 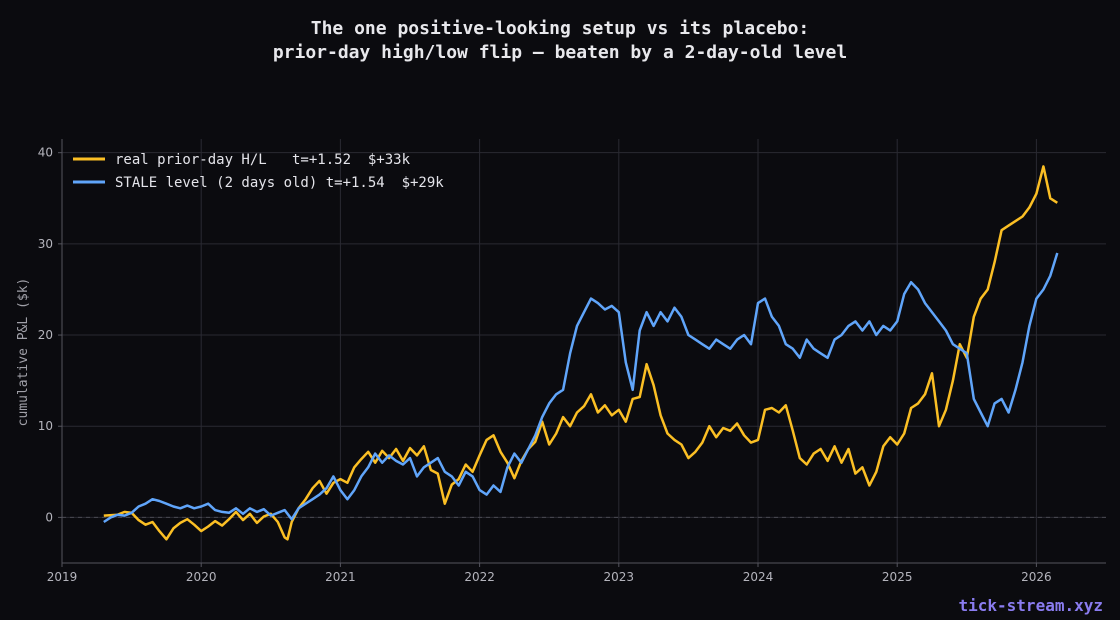 I want to click on legend-entry-real: real prior-day H/L t=+1.52 $+33k, so click(x=263, y=160).